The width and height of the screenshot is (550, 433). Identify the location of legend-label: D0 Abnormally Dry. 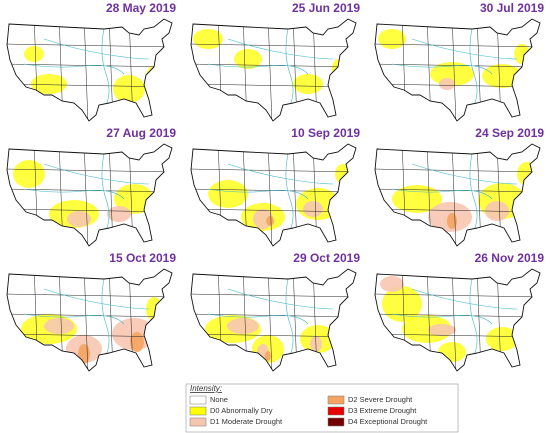
(241, 410).